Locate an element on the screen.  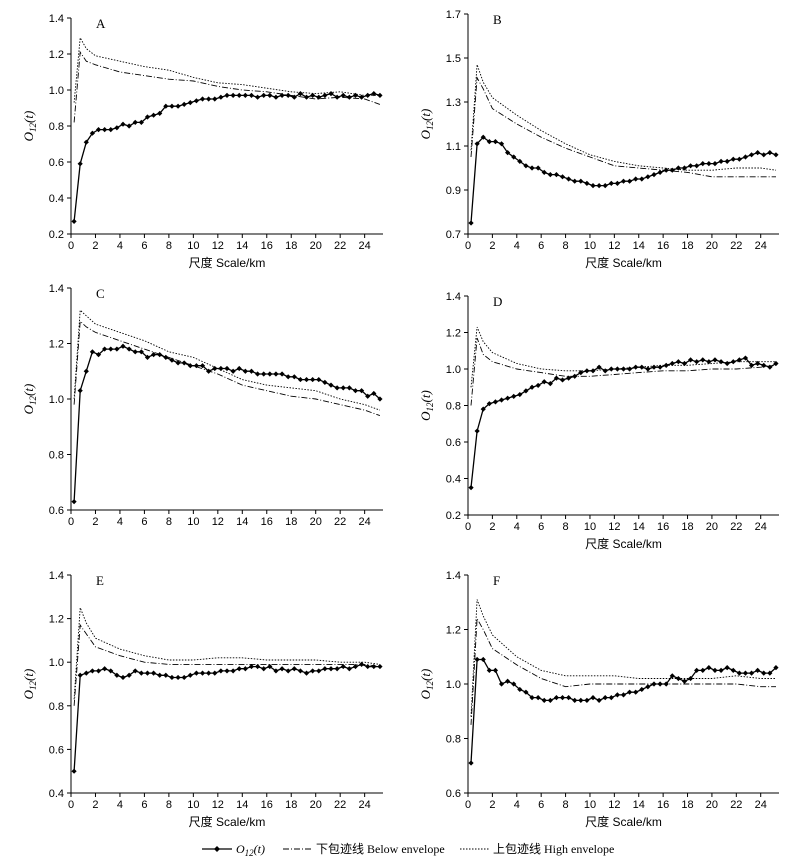
legend-low-label: 下包迹线 Below envelope is located at coordinates (380, 849).